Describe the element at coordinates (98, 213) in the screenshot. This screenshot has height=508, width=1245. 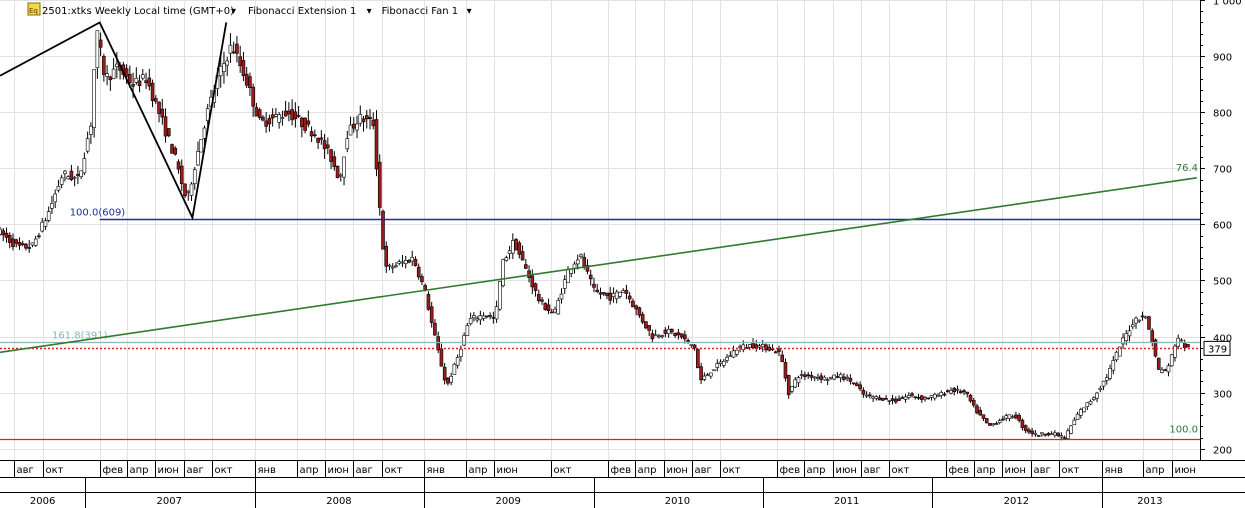
I see `fib-extension-level-label: 100.0(609)` at that location.